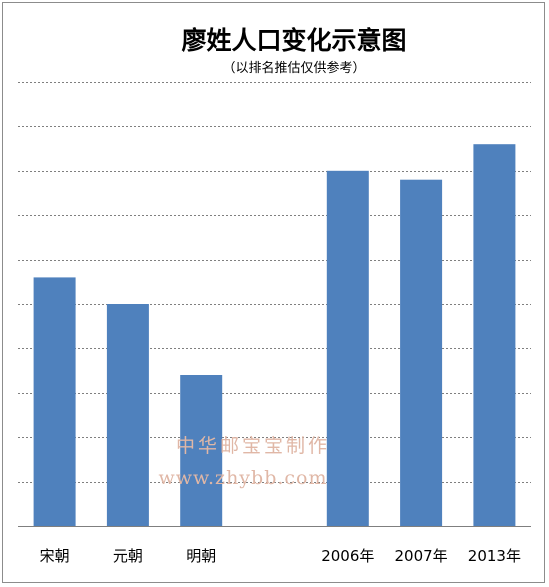 The height and width of the screenshot is (587, 549). I want to click on x-tick-label: 2007年, so click(421, 556).